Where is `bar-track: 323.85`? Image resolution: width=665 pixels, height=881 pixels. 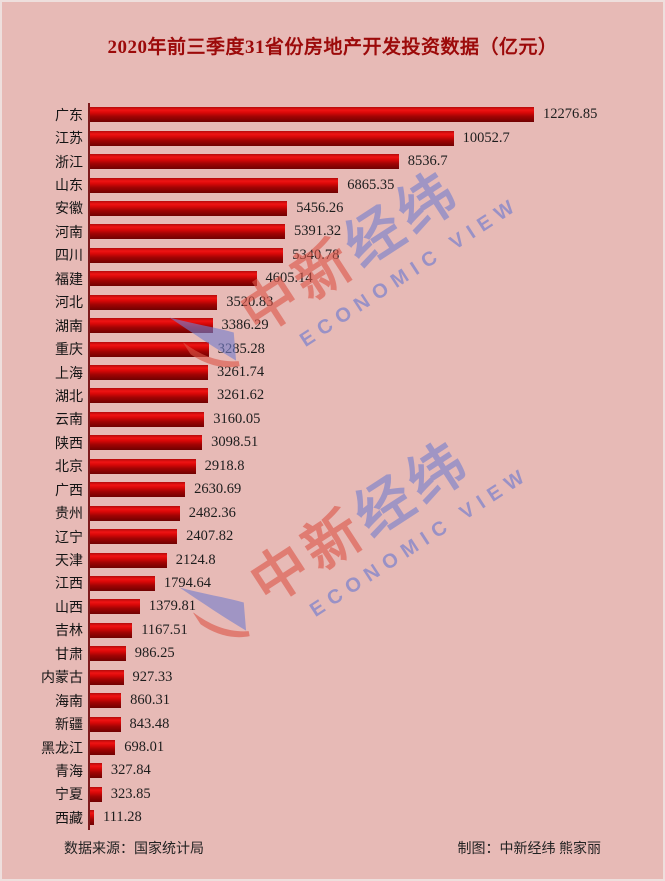
bar-track: 323.85 is located at coordinates (375, 794).